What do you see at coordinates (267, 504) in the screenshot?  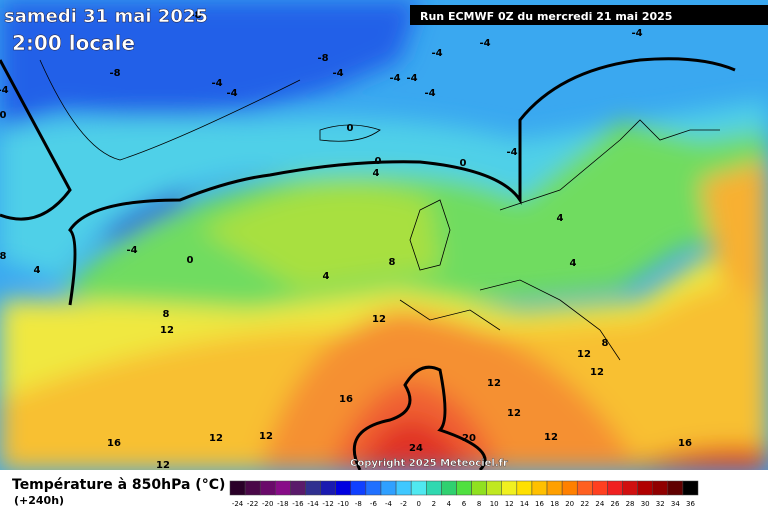 I see `colorbar-label: -20` at bounding box center [267, 504].